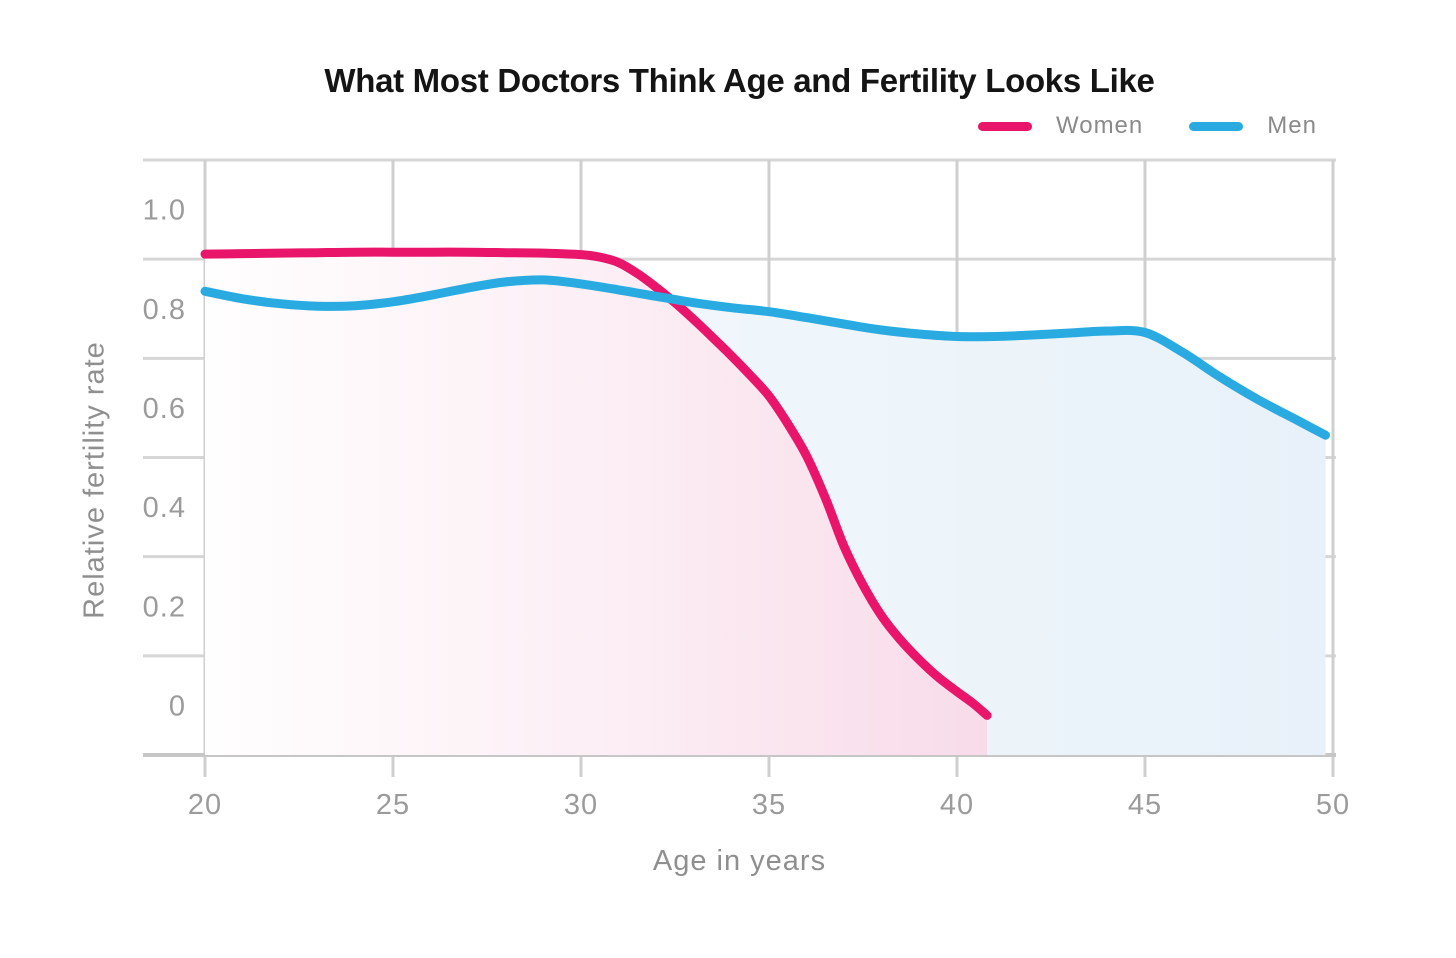  Describe the element at coordinates (164, 310) in the screenshot. I see `y-tick-label: 0.8` at that location.